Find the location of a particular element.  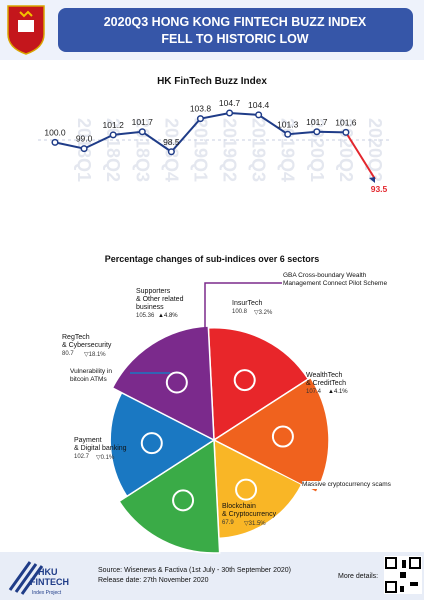

sector-change: ▽18.1% is located at coordinates (95, 355).